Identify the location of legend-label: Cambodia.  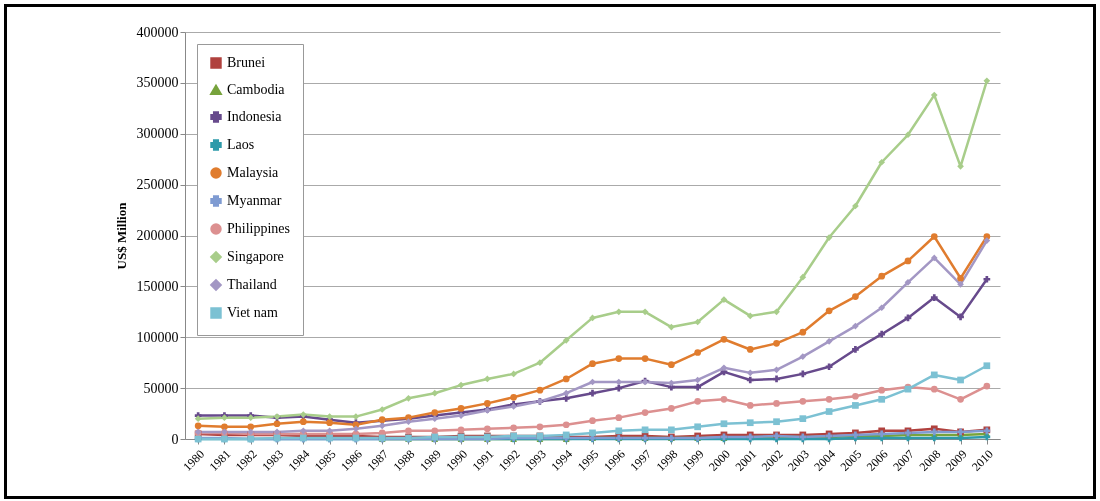
(256, 89).